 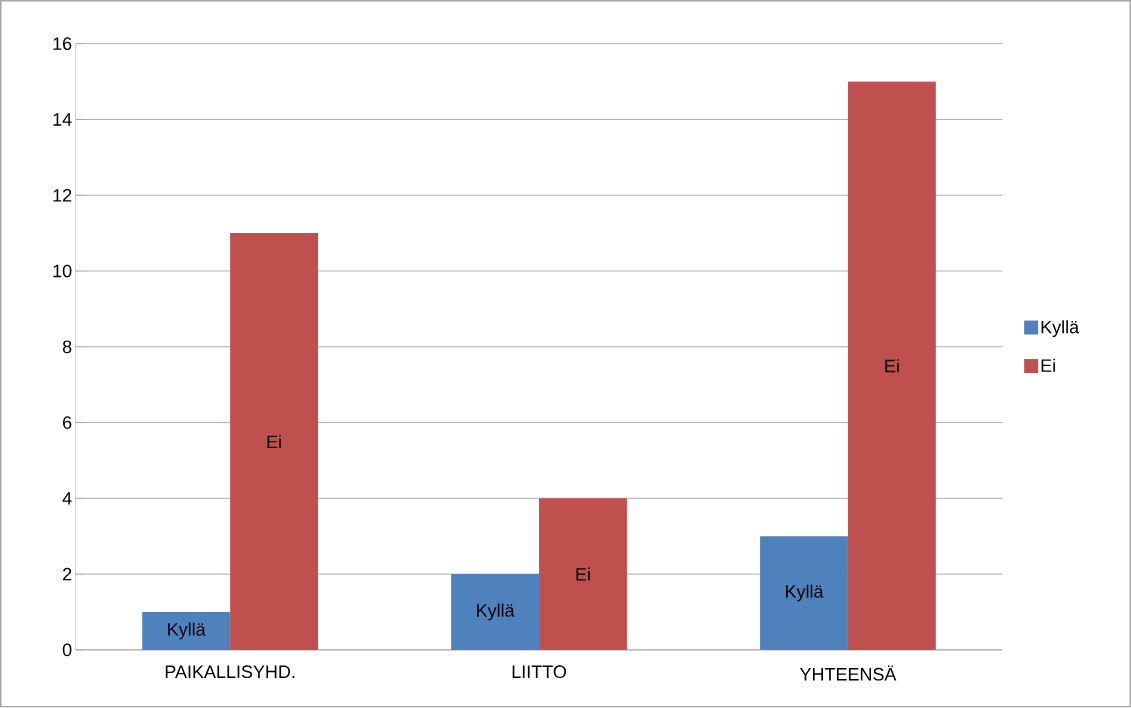 What do you see at coordinates (62, 271) in the screenshot?
I see `y-tick-label: 10` at bounding box center [62, 271].